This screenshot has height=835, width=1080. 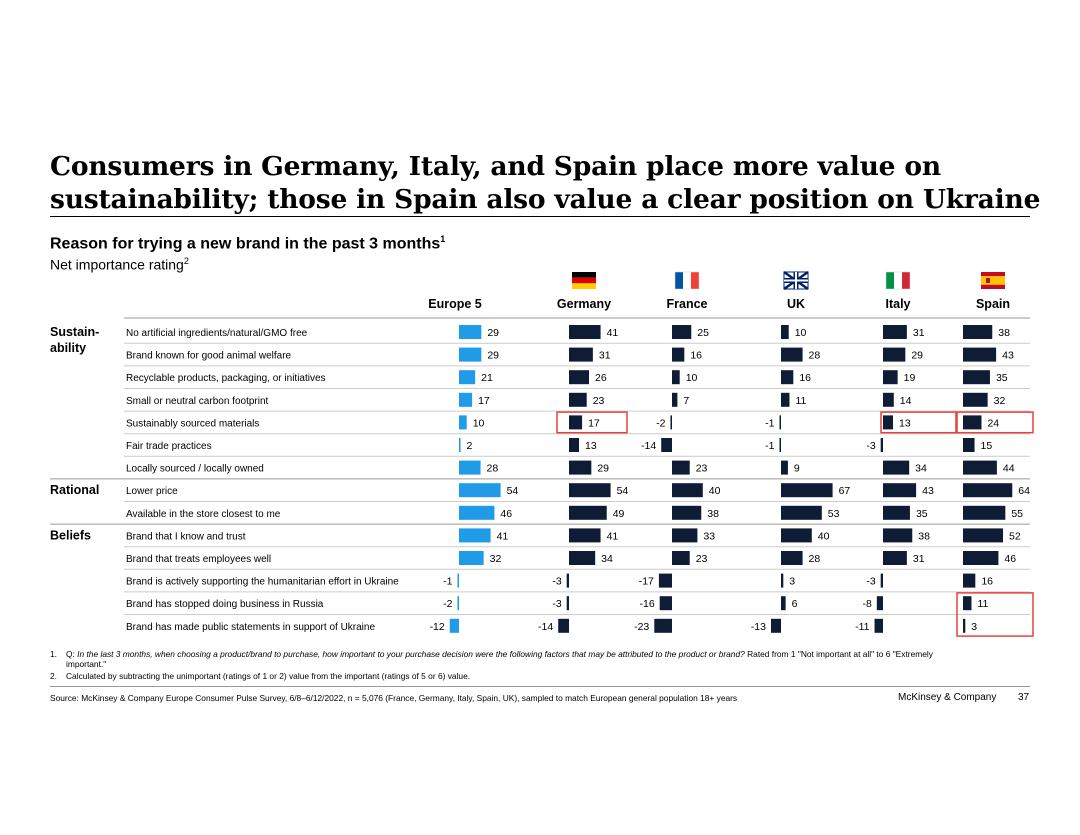 I want to click on group-label: ability, so click(x=68, y=348).